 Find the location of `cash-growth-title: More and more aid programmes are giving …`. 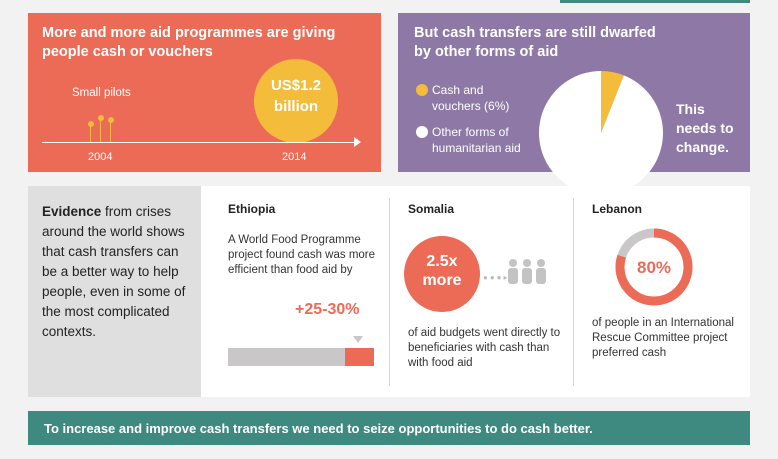

cash-growth-title: More and more aid programmes are giving … is located at coordinates (189, 42).